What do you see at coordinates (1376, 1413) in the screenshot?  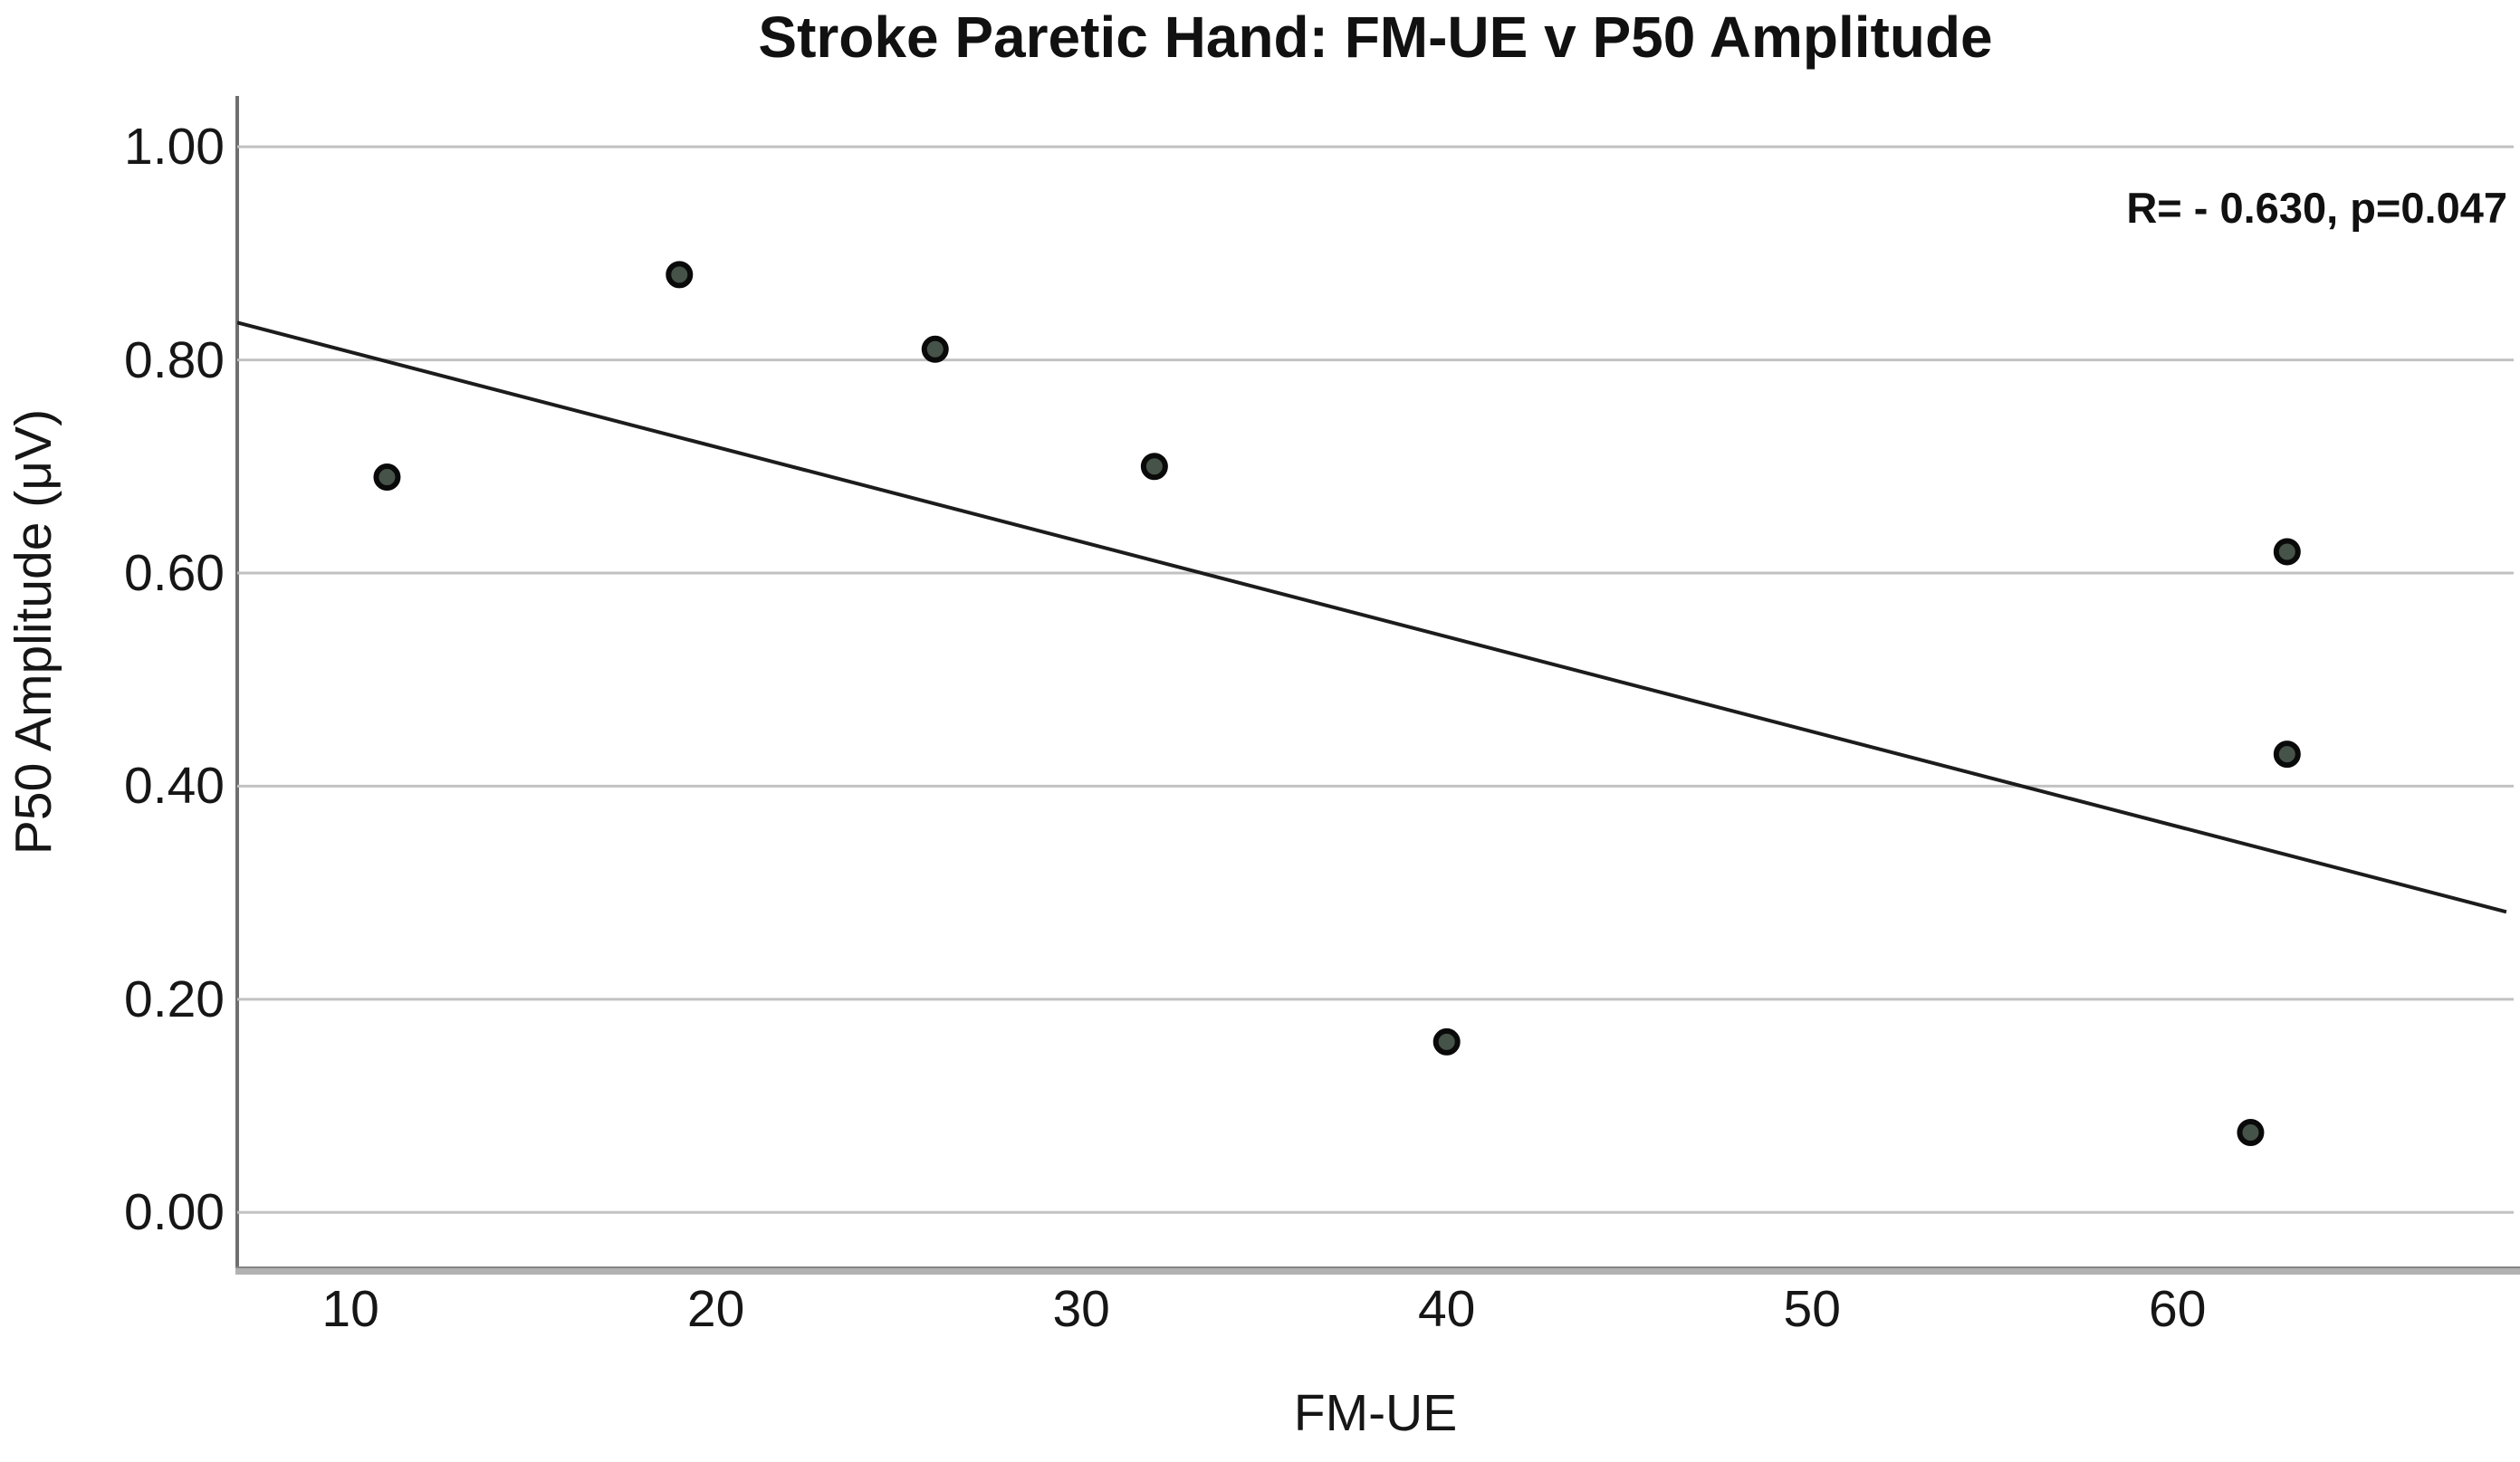 I see `x-axis-title: FM-UE` at bounding box center [1376, 1413].